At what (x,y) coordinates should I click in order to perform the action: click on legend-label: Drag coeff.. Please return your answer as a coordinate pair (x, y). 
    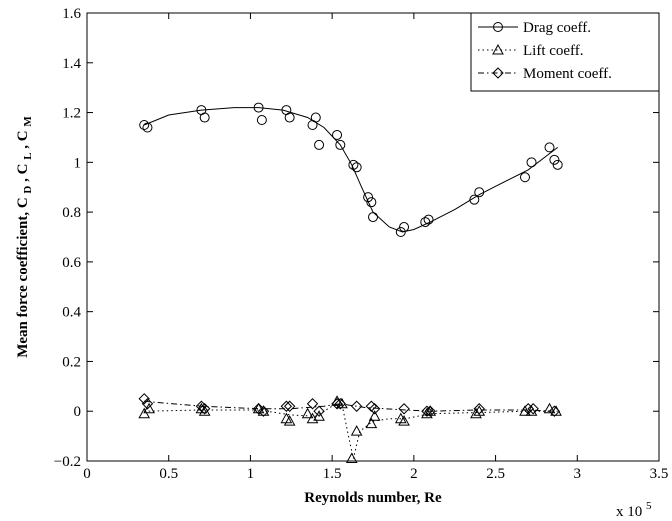
    Looking at the image, I should click on (557, 28).